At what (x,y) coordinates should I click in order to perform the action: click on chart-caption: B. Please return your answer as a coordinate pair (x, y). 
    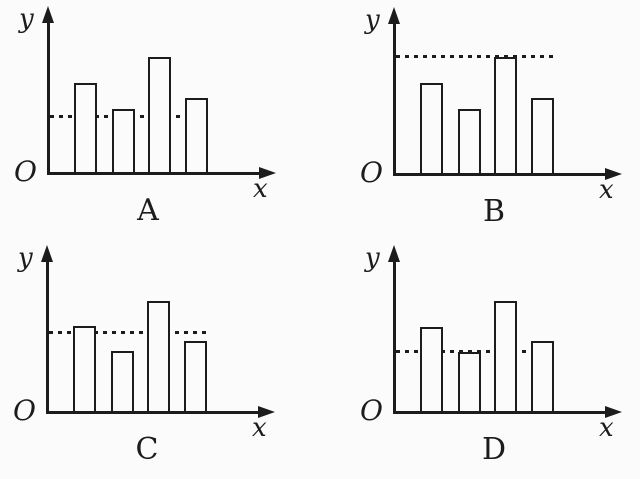
    Looking at the image, I should click on (494, 211).